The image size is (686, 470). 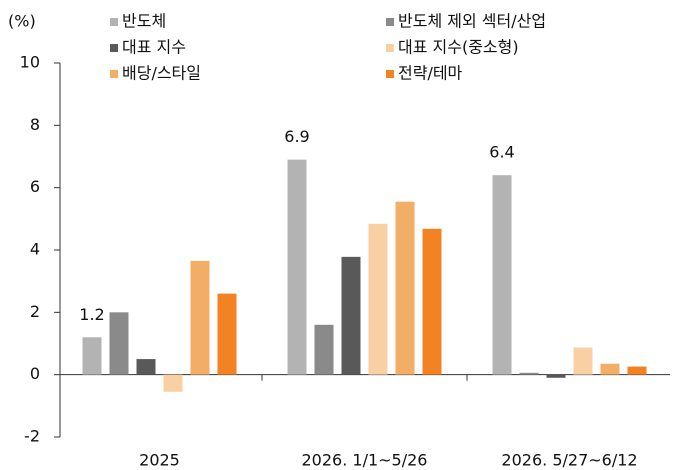 I want to click on x-tick-label: 2025, so click(x=159, y=460).